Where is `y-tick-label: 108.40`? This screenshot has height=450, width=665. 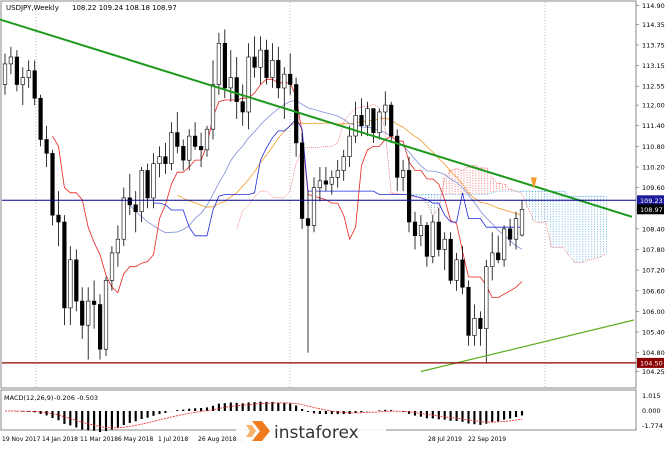
y-tick-label: 108.40 is located at coordinates (653, 229).